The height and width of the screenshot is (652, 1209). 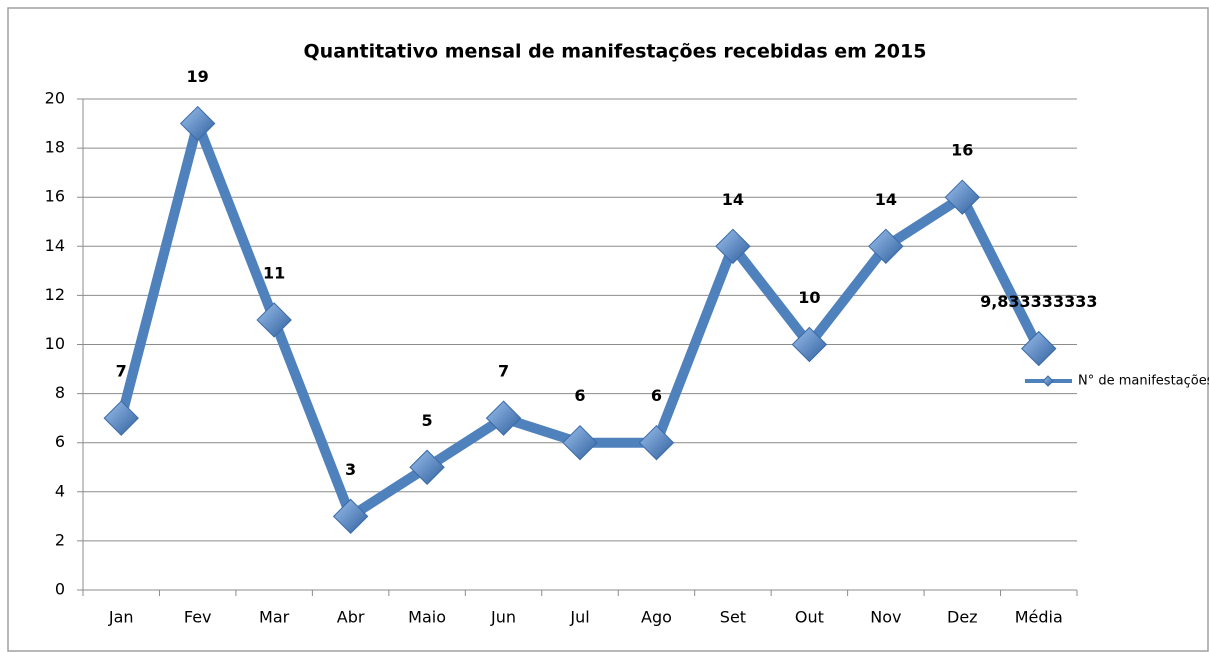 What do you see at coordinates (733, 617) in the screenshot?
I see `x-tick-label: Set` at bounding box center [733, 617].